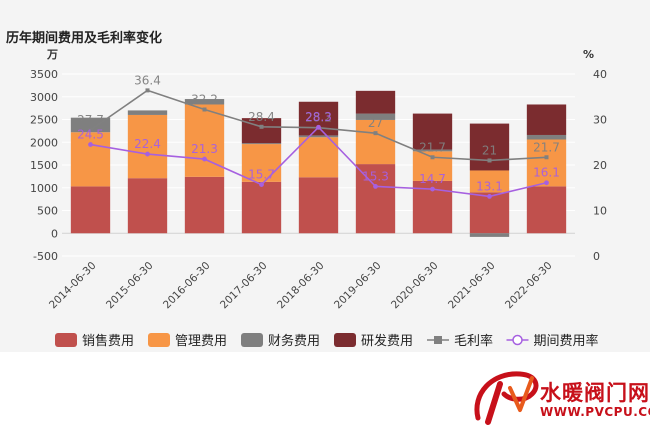 This screenshot has width=650, height=426. I want to click on data-label: 21.7, so click(432, 147).